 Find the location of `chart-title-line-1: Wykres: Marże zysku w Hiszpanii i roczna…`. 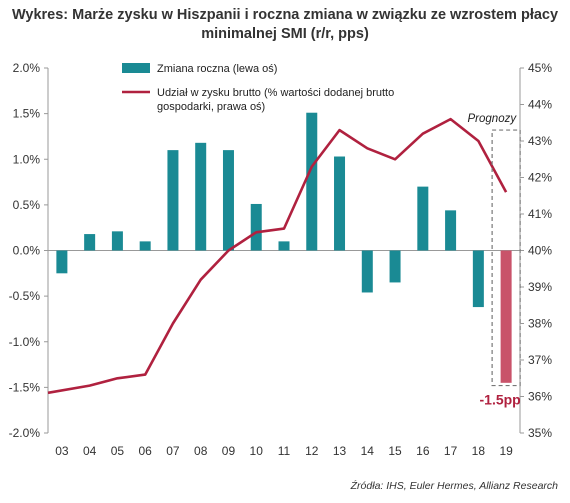

chart-title-line-1: Wykres: Marże zysku w Hiszpanii i roczna… is located at coordinates (285, 15).